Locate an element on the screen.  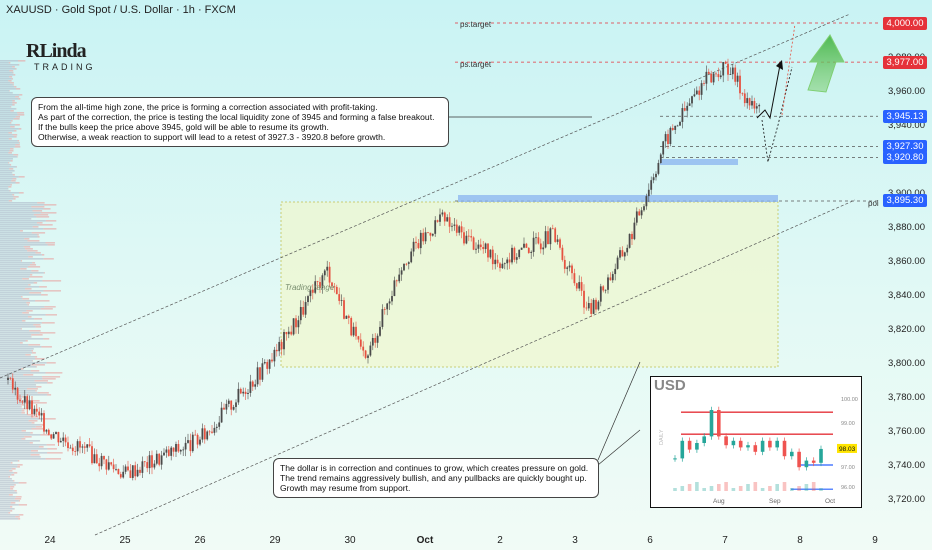
price-levels is located at coordinates (666, 112).